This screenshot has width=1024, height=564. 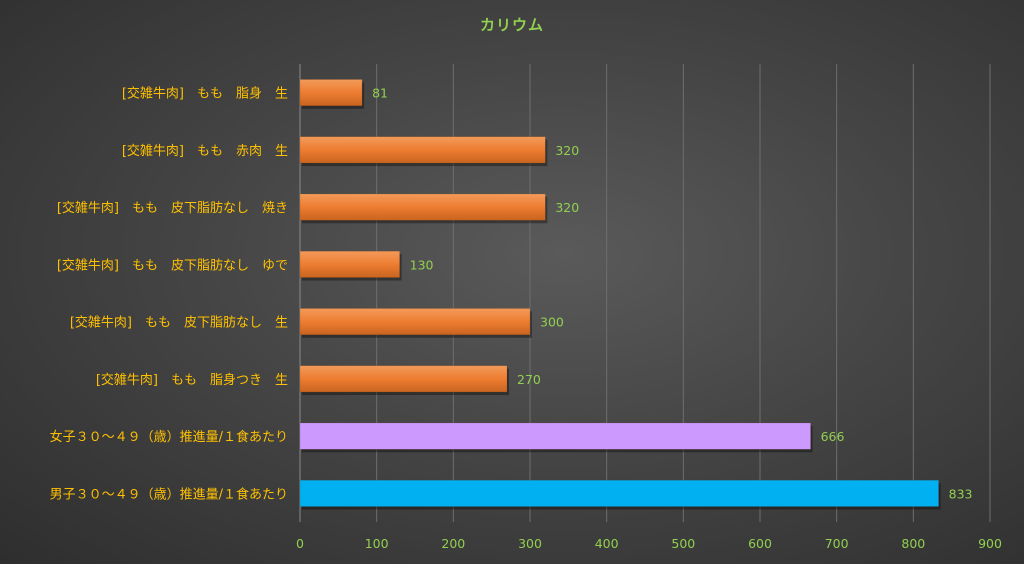 What do you see at coordinates (552, 322) in the screenshot?
I see `data-label: 300` at bounding box center [552, 322].